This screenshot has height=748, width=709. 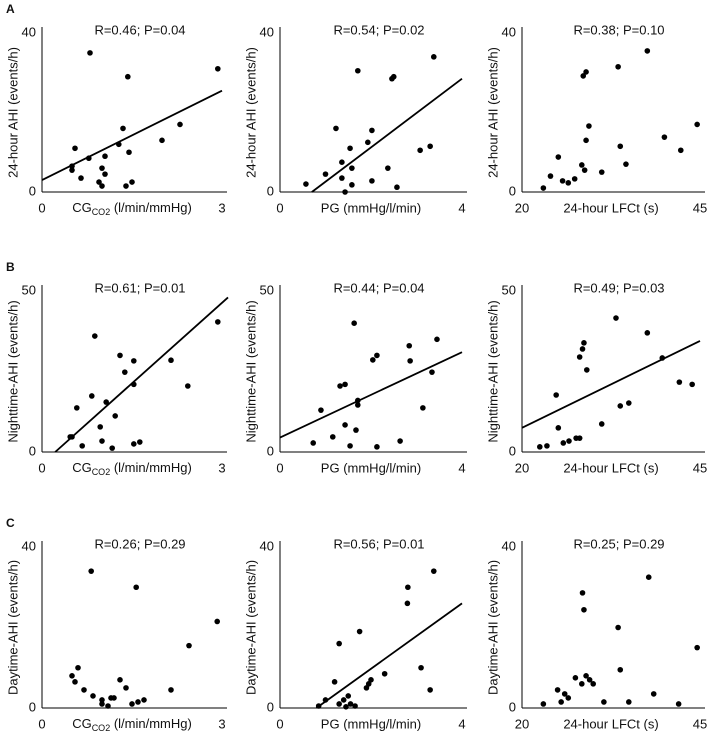 I want to click on y-tick-label: 40, so click(x=509, y=31).